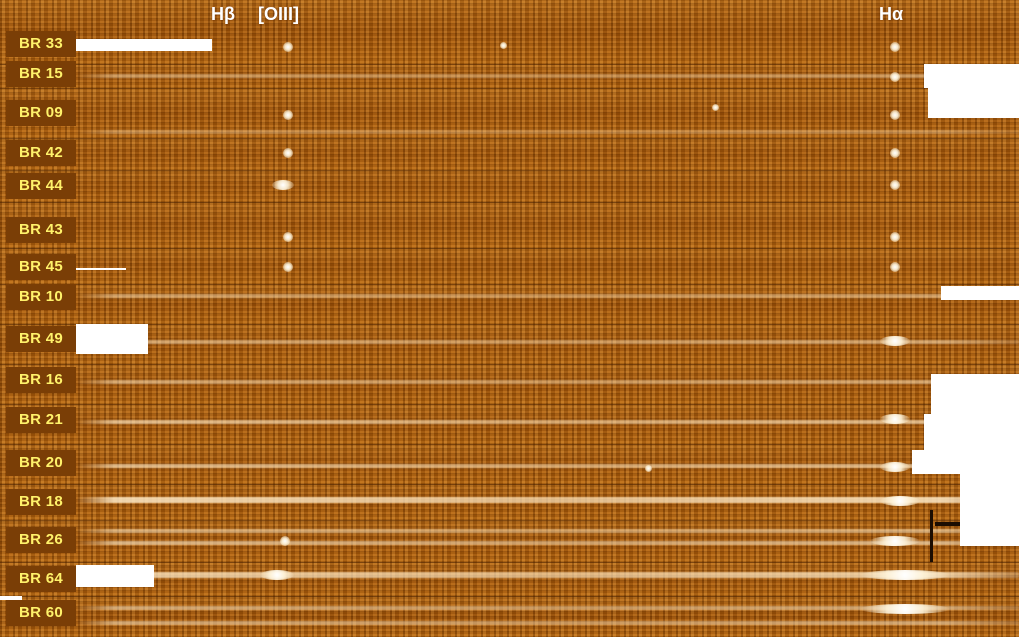 Image resolution: width=1019 pixels, height=637 pixels. What do you see at coordinates (41, 463) in the screenshot?
I see `spectrum-label: BR 20` at bounding box center [41, 463].